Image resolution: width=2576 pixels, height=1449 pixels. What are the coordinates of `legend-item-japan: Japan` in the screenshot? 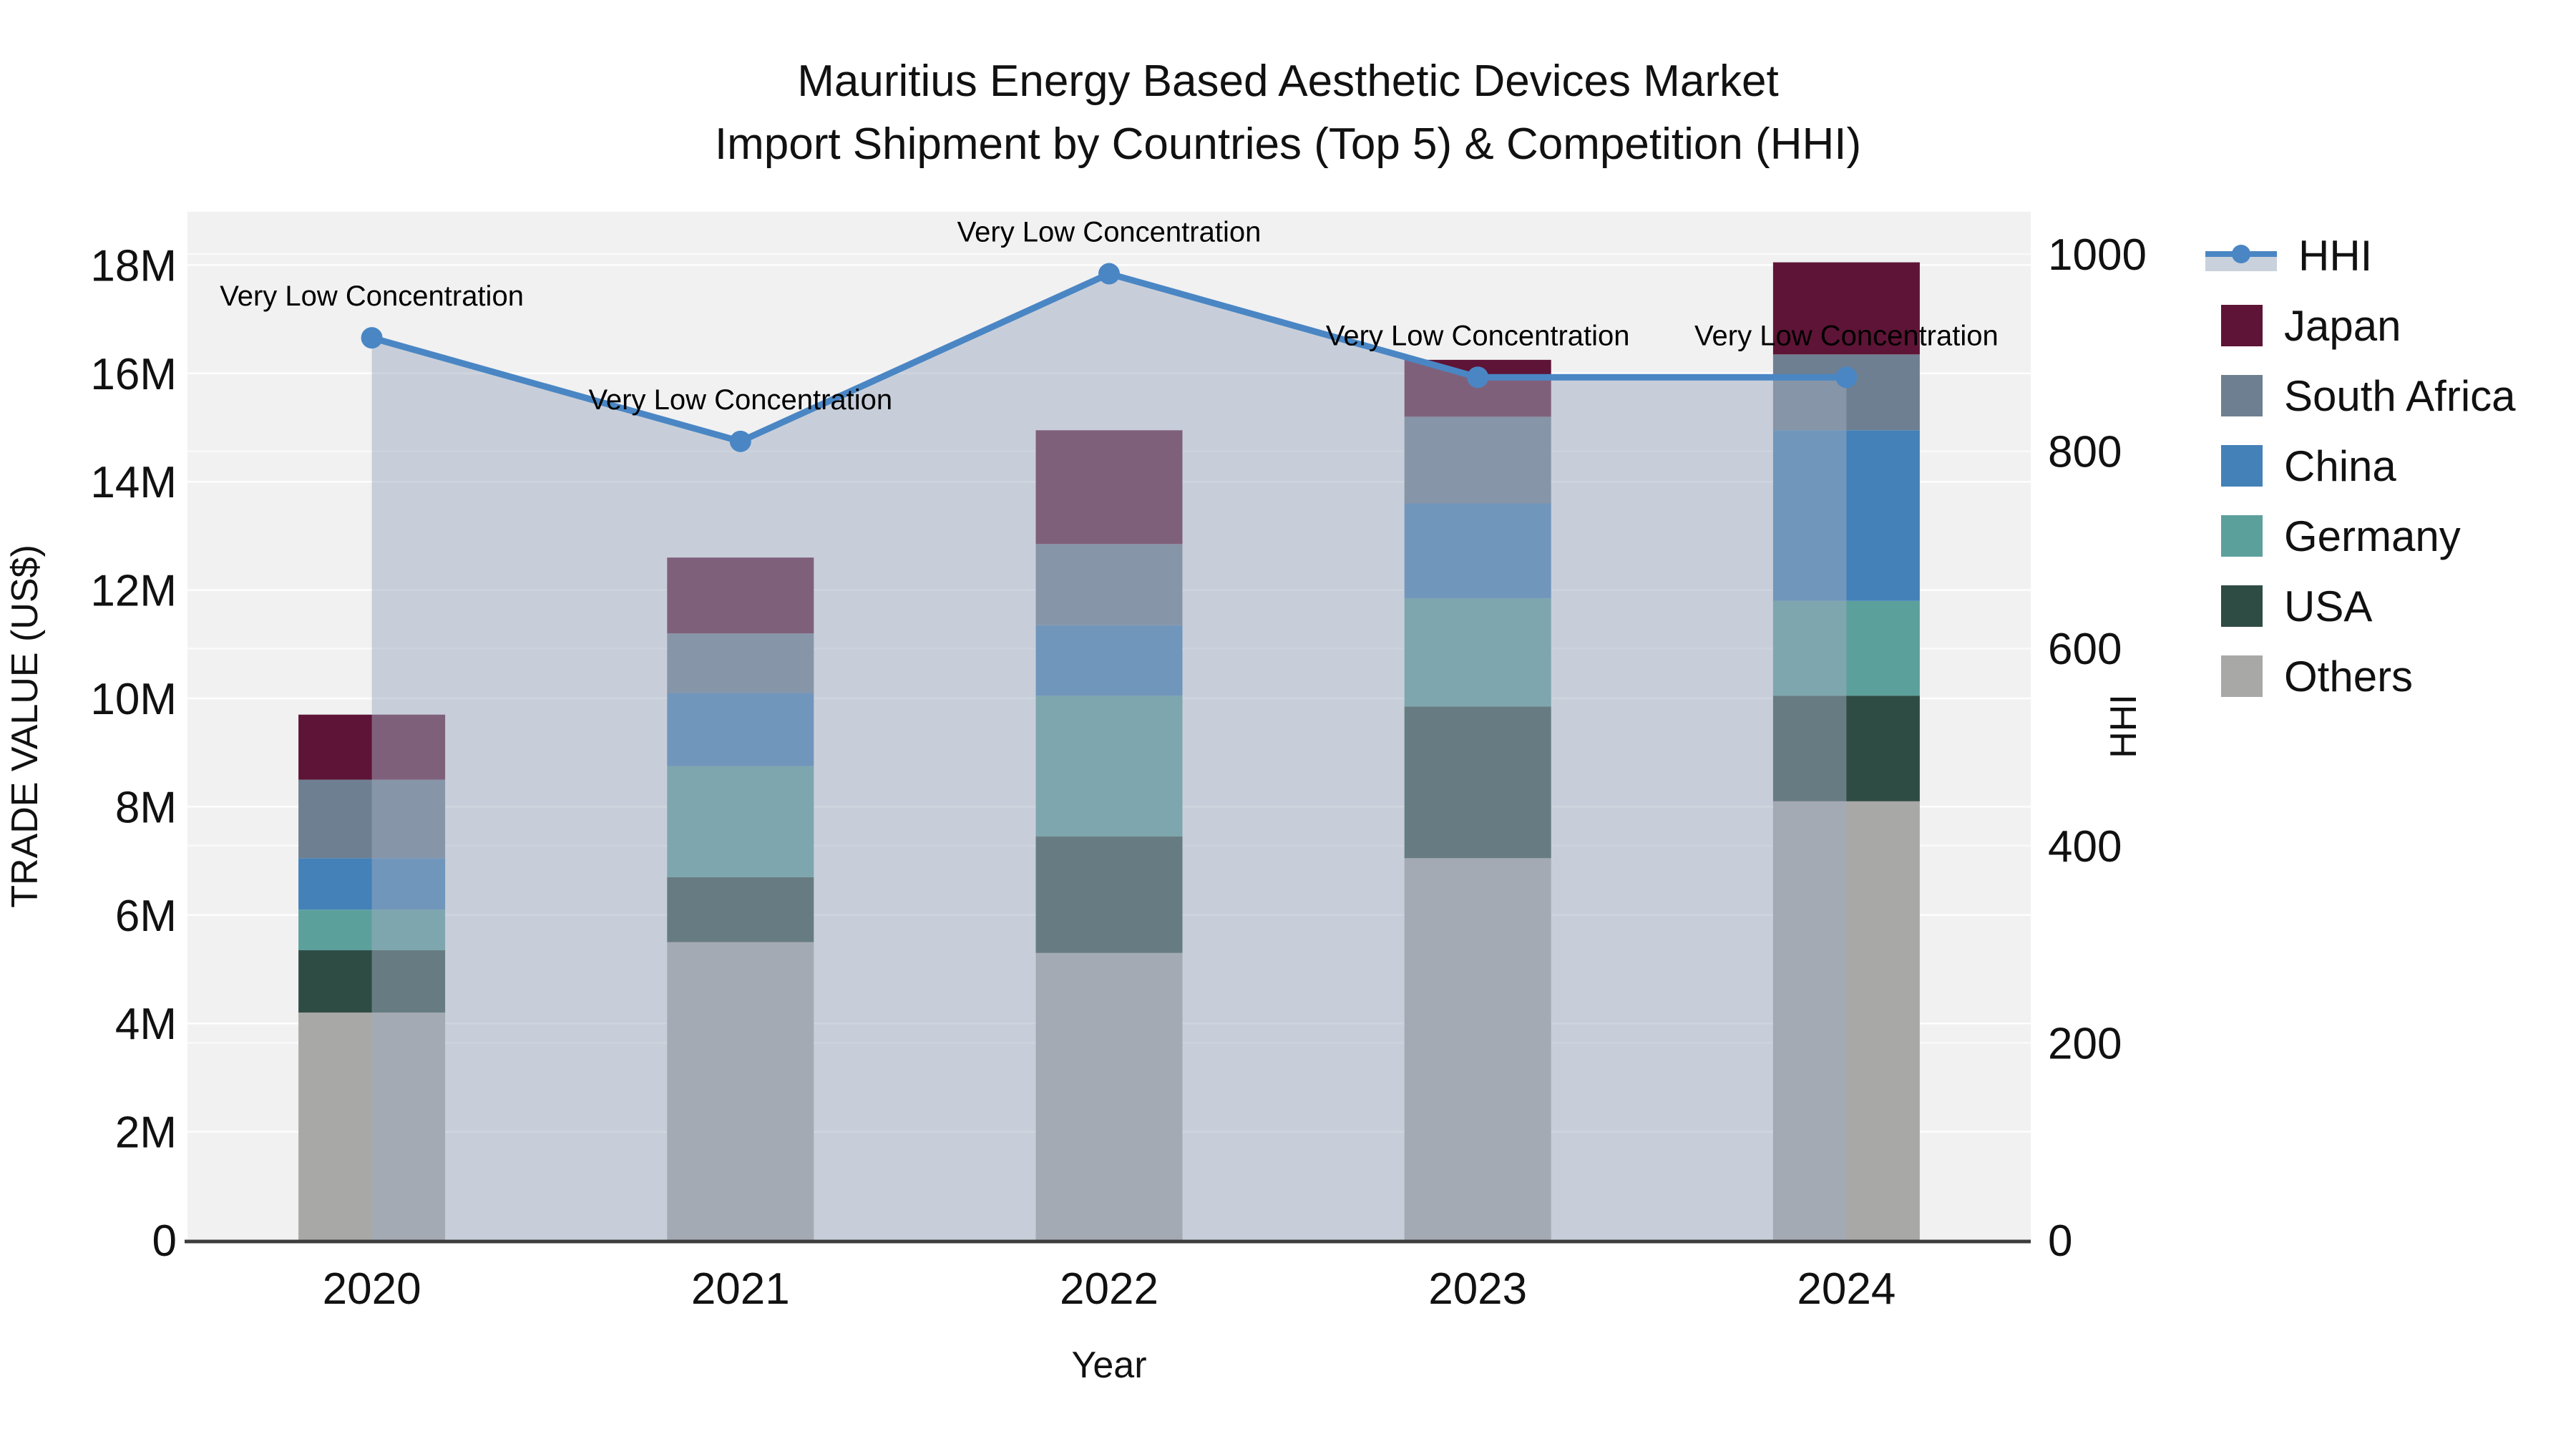 It's located at (2360, 326).